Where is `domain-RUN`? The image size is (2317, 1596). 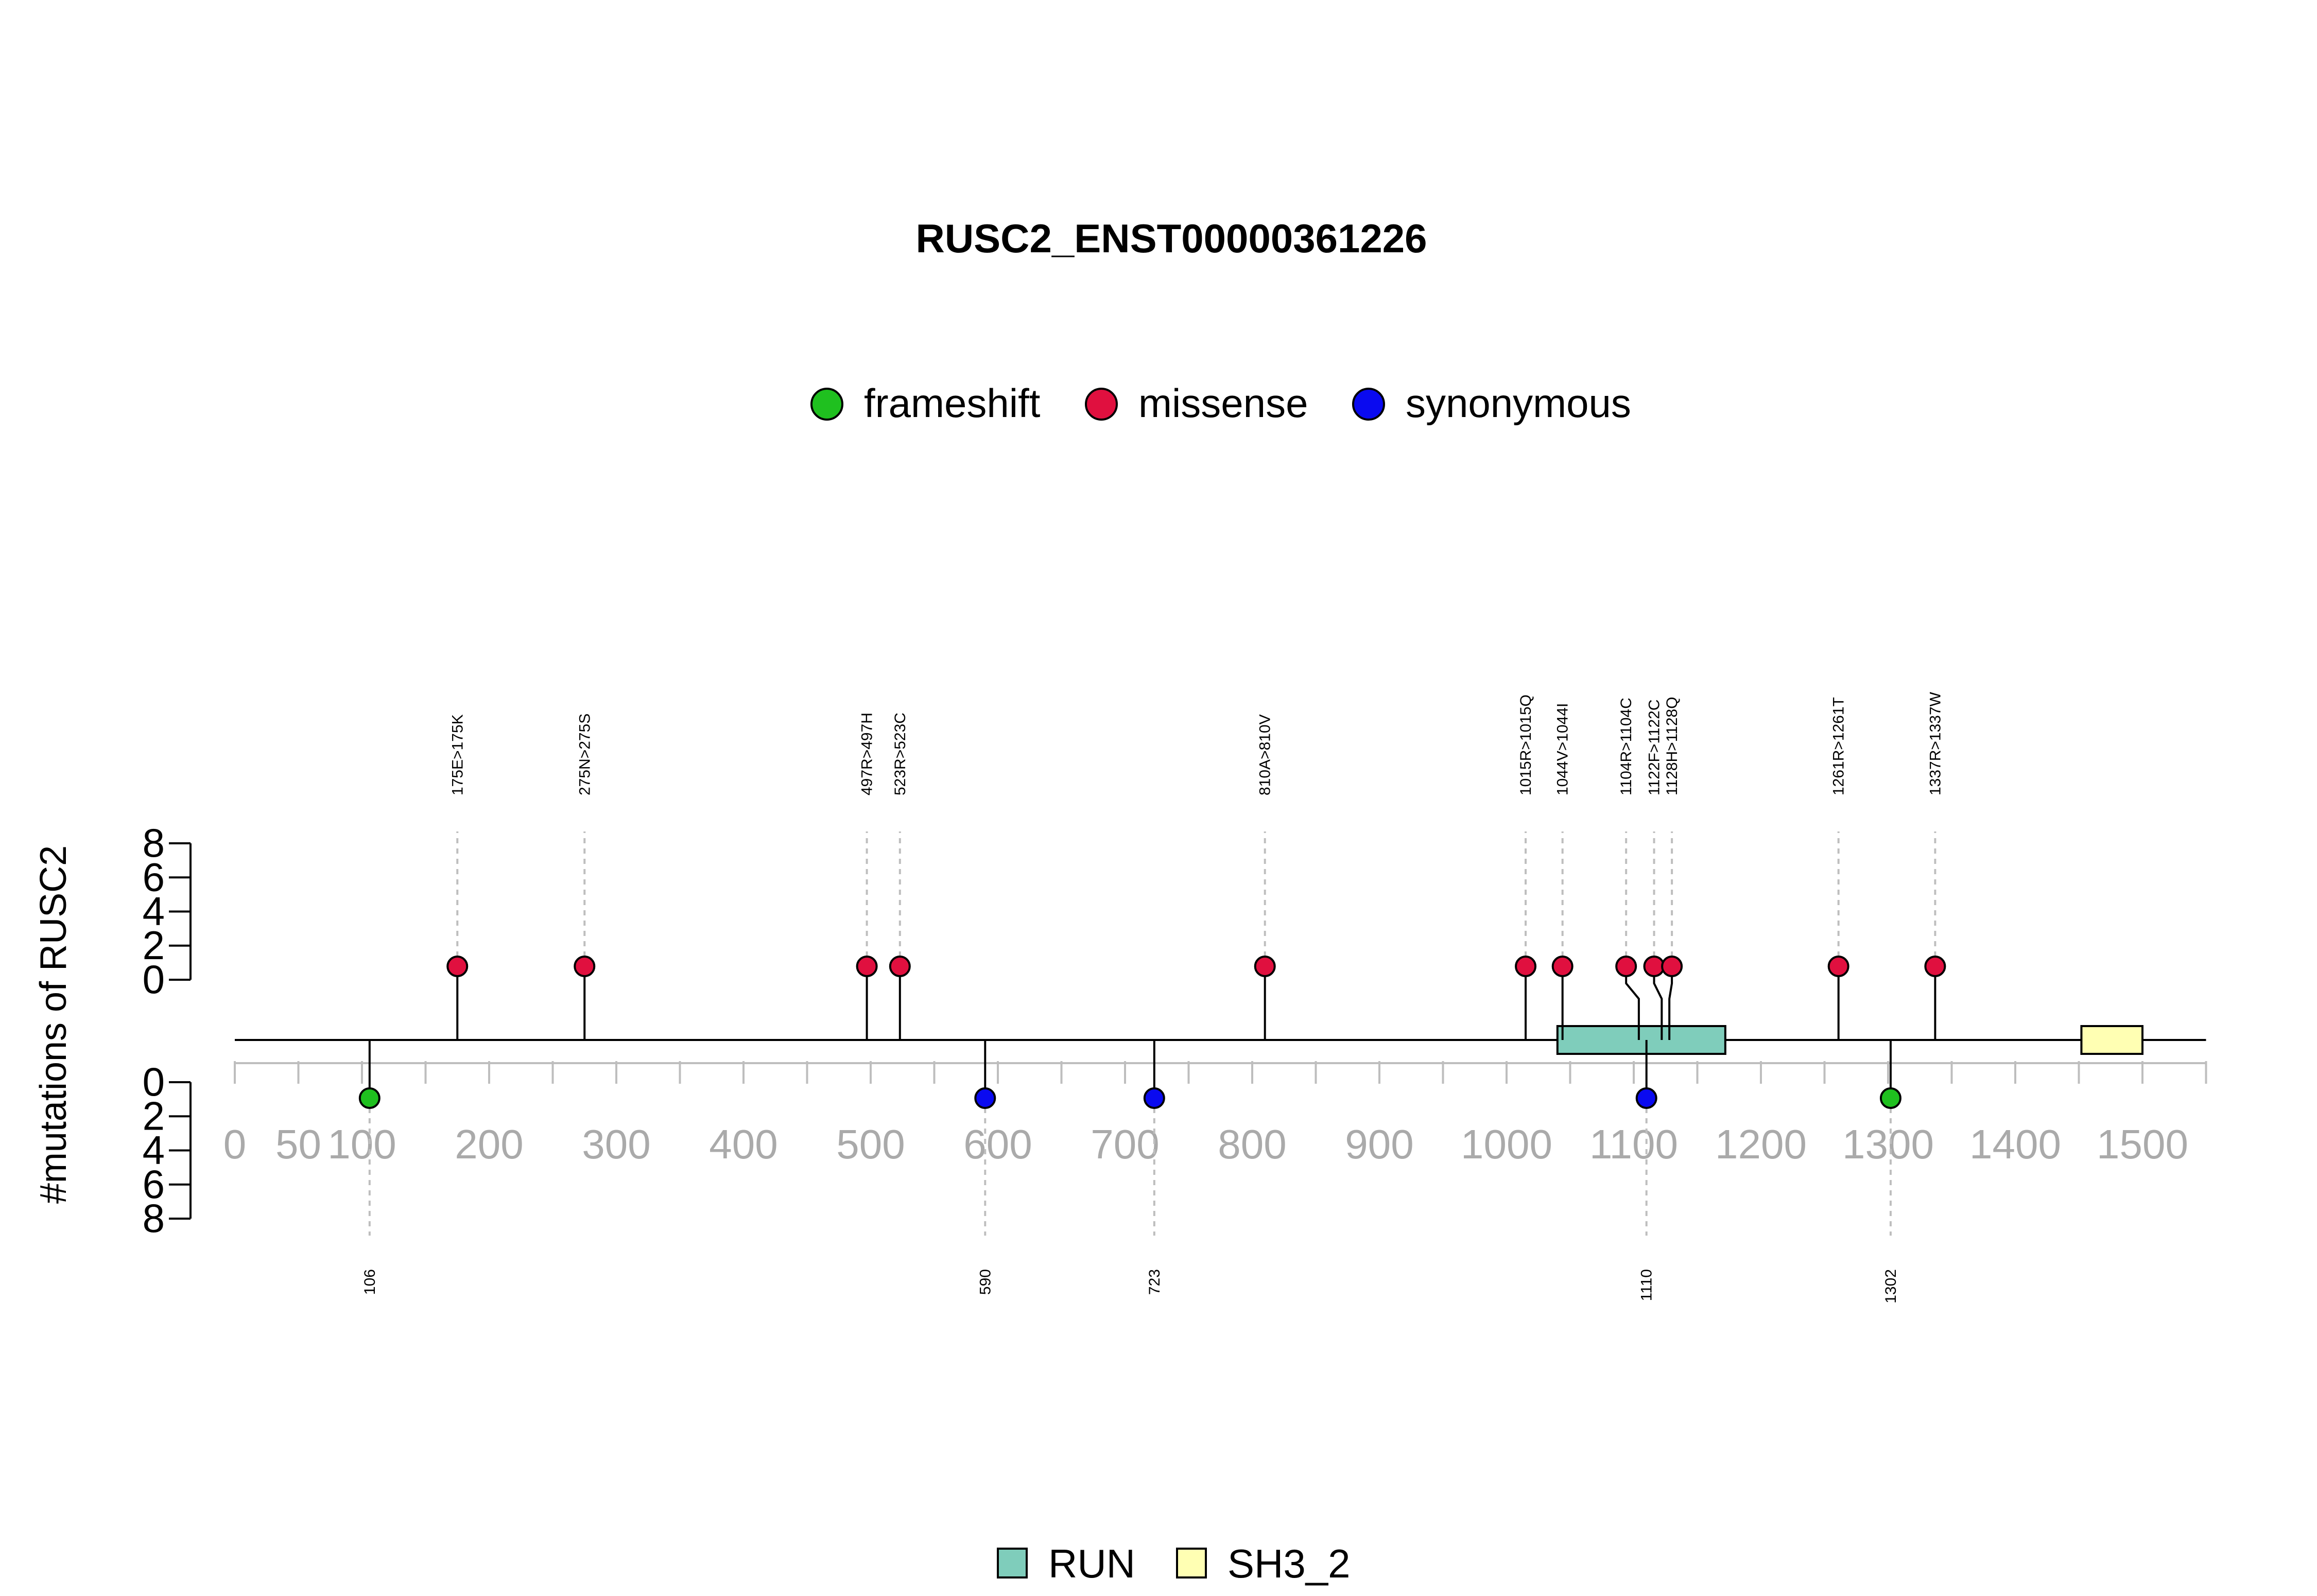 domain-RUN is located at coordinates (1641, 1040).